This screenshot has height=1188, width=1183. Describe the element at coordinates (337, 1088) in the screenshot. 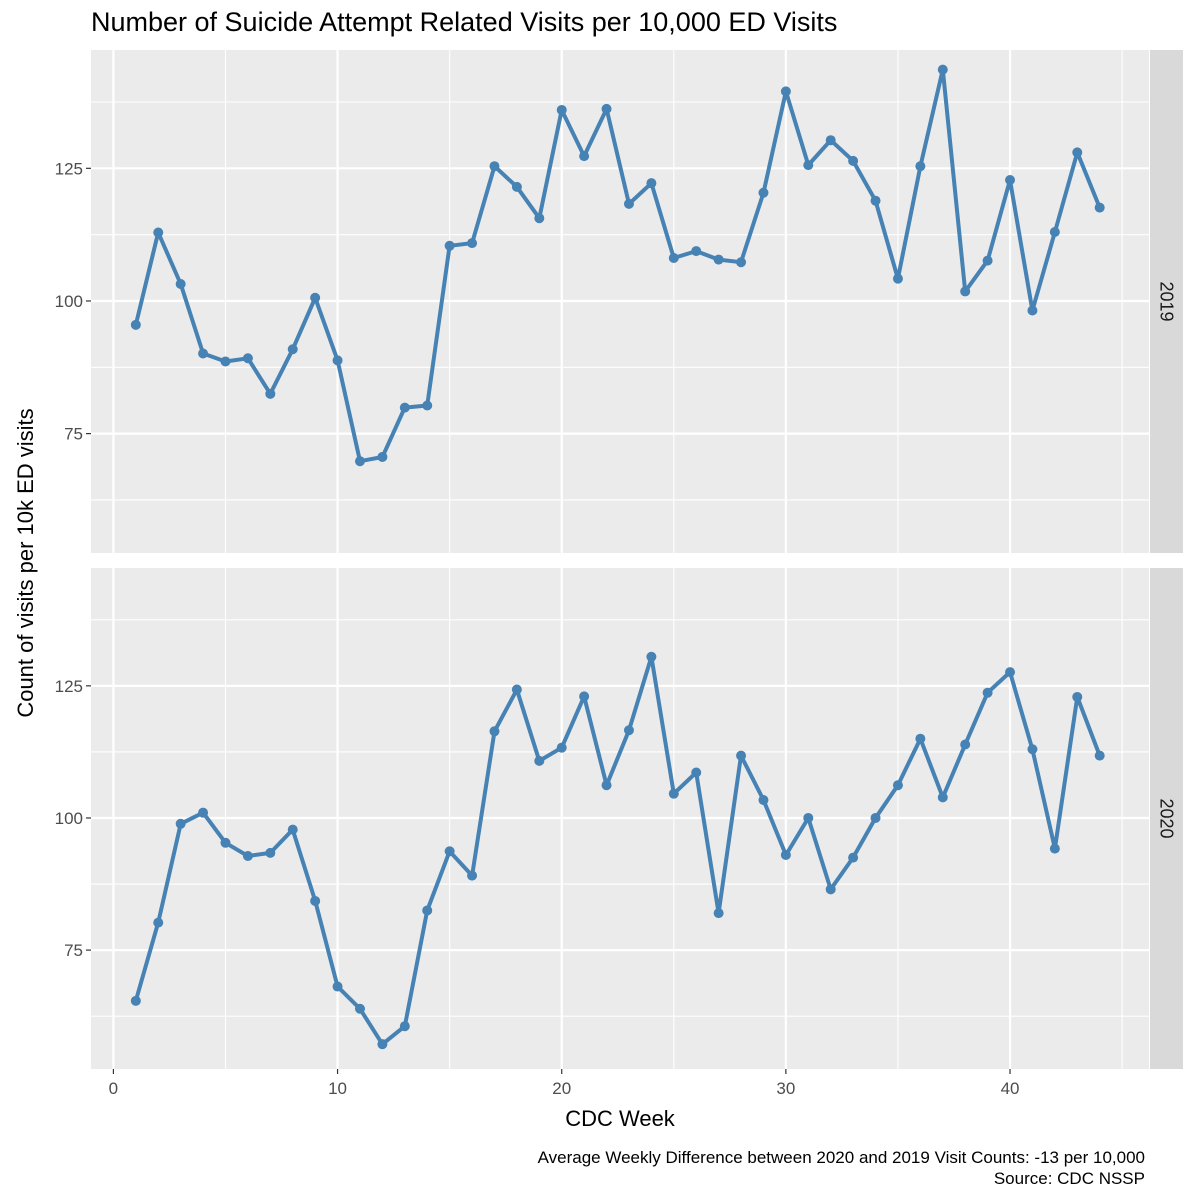

I see `x-tick-label: 10` at that location.